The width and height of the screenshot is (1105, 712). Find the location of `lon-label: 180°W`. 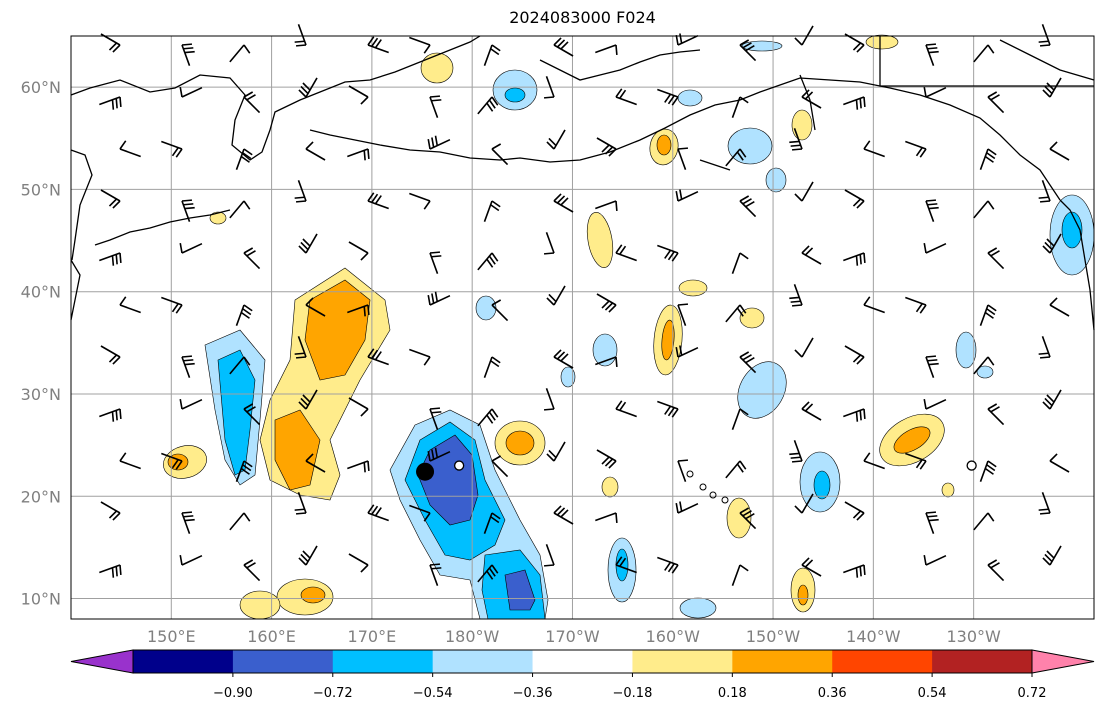

lon-label: 180°W is located at coordinates (472, 636).